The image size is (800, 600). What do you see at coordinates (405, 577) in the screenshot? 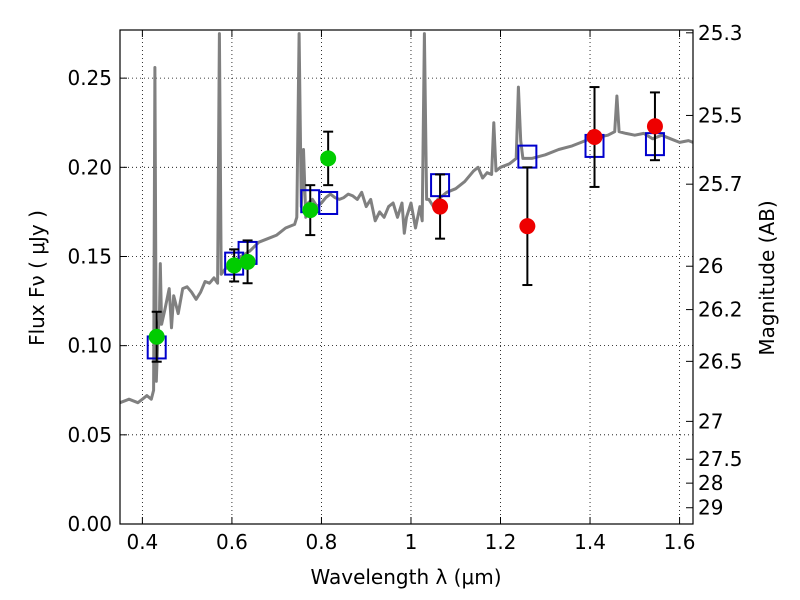
I see `x-axis-title: Wavelength λ (μm)` at bounding box center [405, 577].